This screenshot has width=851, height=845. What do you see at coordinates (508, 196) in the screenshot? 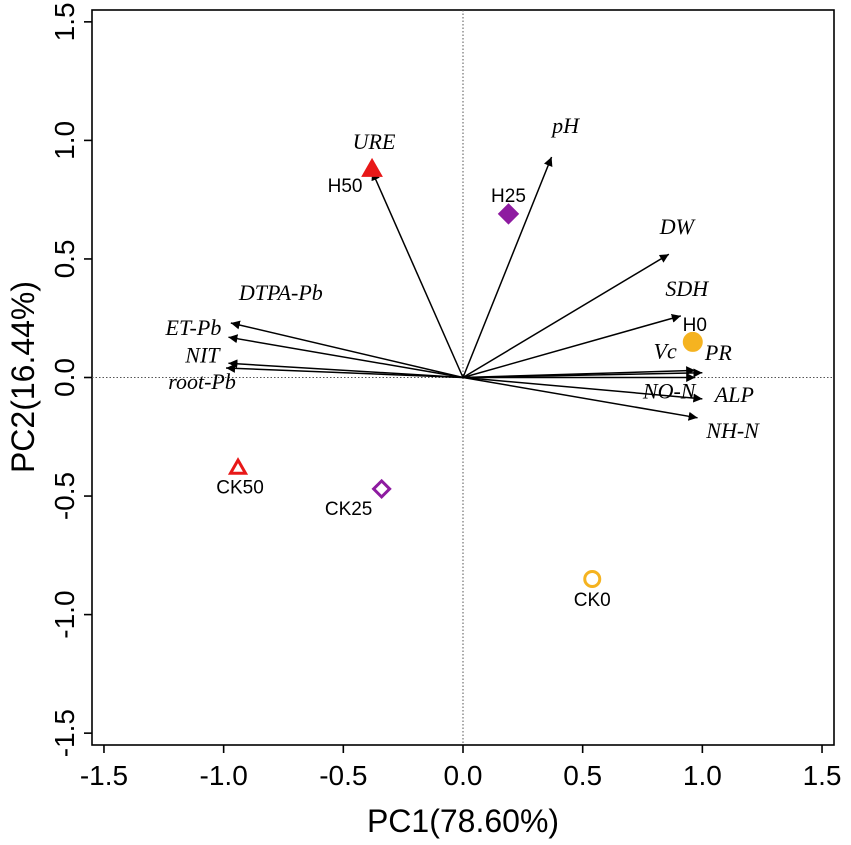
I see `sample-label-h25: H25` at bounding box center [508, 196].